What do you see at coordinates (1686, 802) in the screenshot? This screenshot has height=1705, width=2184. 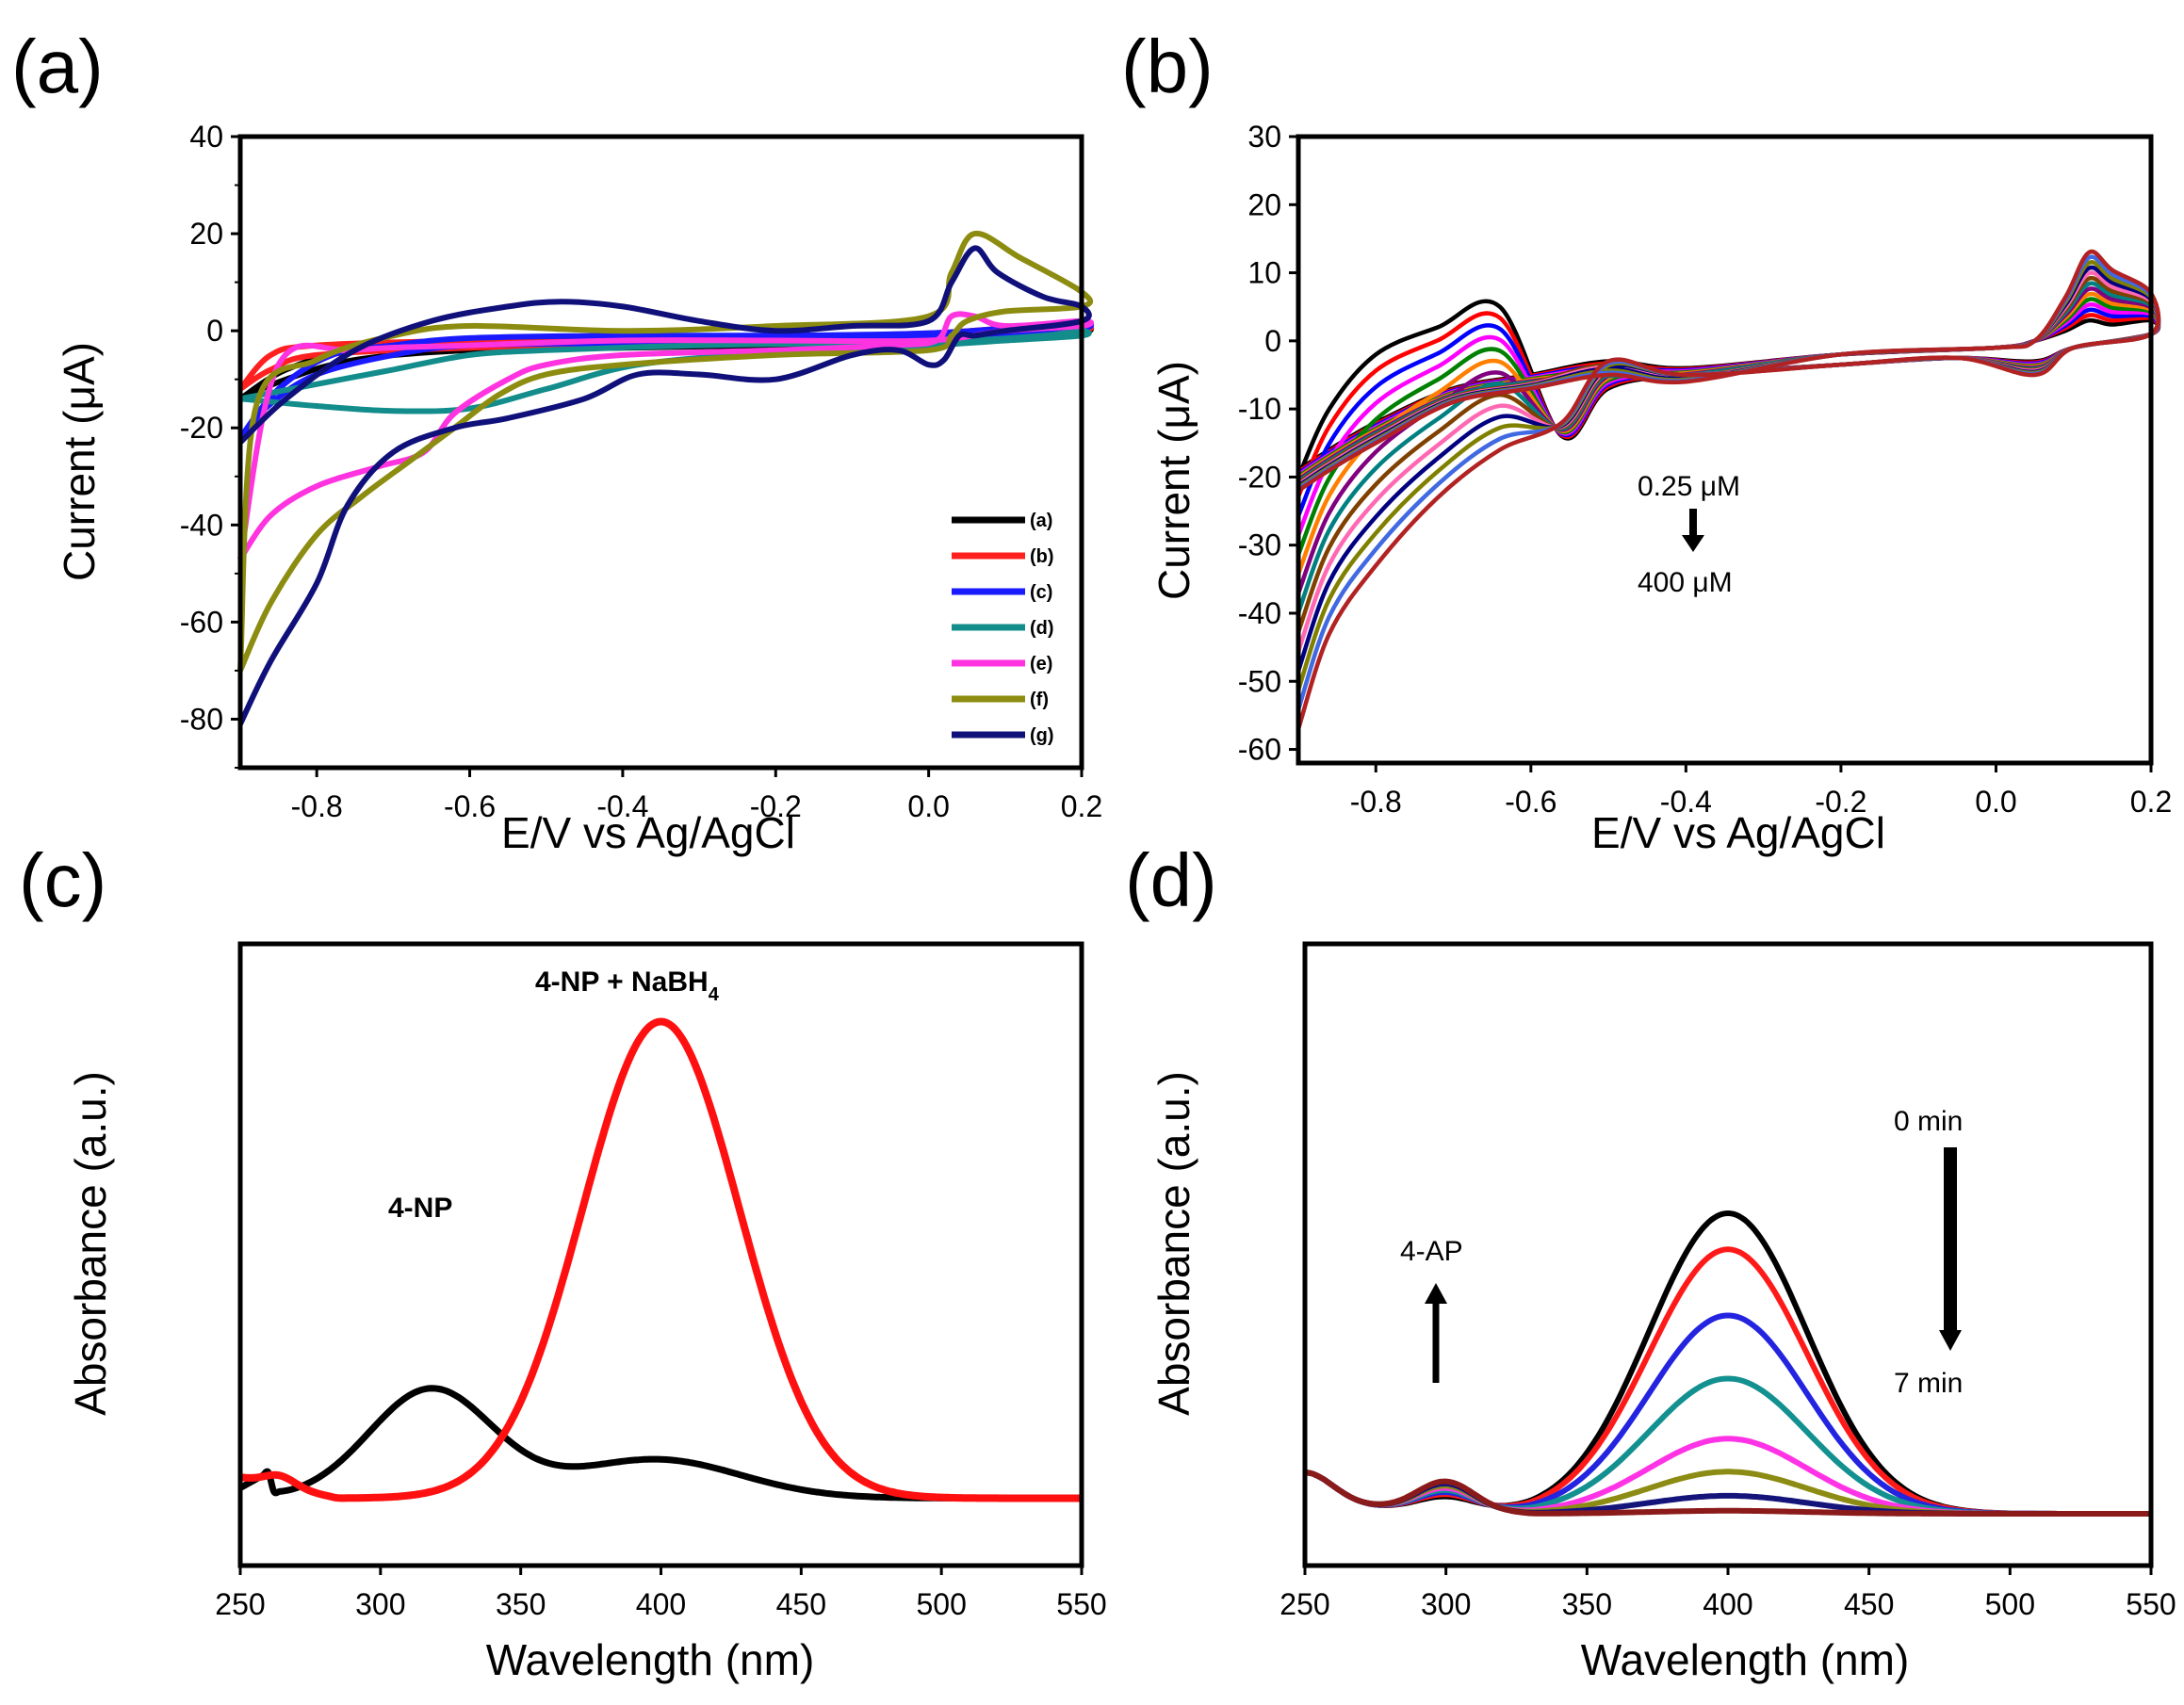 I see `panel-b-xtick-label: -0.4` at bounding box center [1686, 802].